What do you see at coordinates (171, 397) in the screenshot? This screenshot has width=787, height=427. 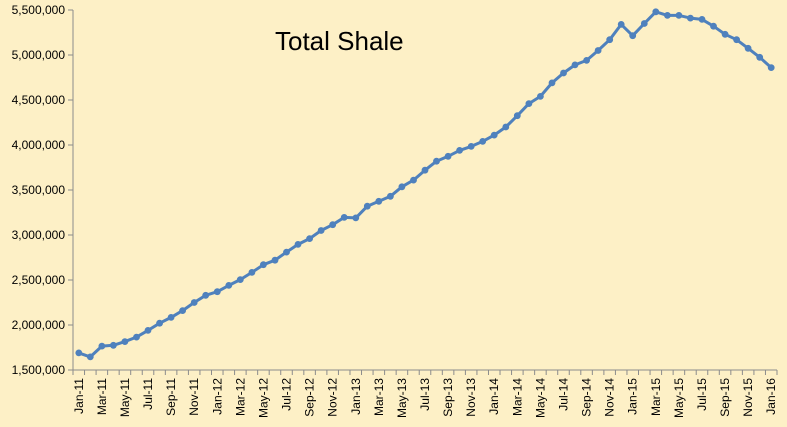 I see `x-tick-label: Sep-11` at bounding box center [171, 397].